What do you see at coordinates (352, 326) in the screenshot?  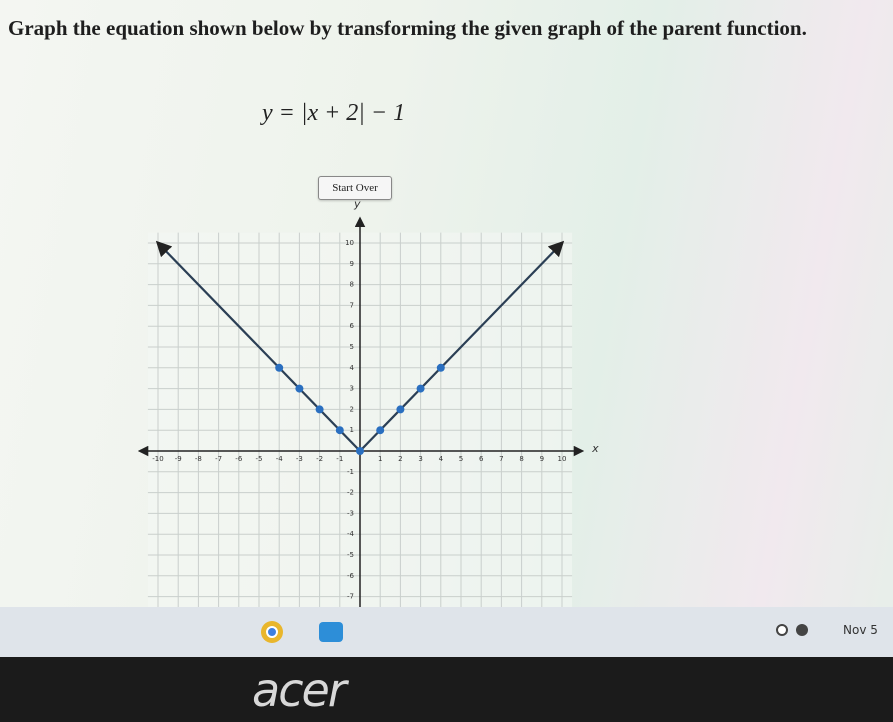 I see `y-tick-label: 6` at bounding box center [352, 326].